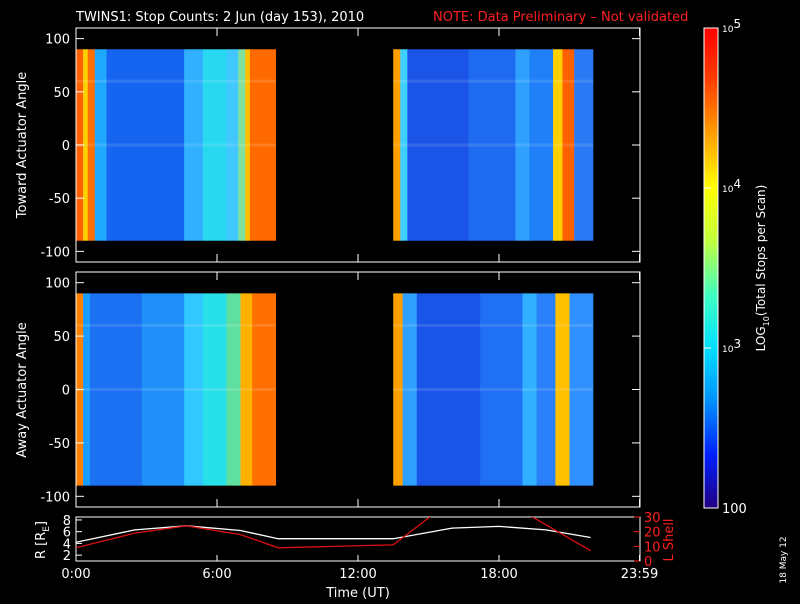 This screenshot has height=604, width=800. I want to click on r-line, so click(333, 534).